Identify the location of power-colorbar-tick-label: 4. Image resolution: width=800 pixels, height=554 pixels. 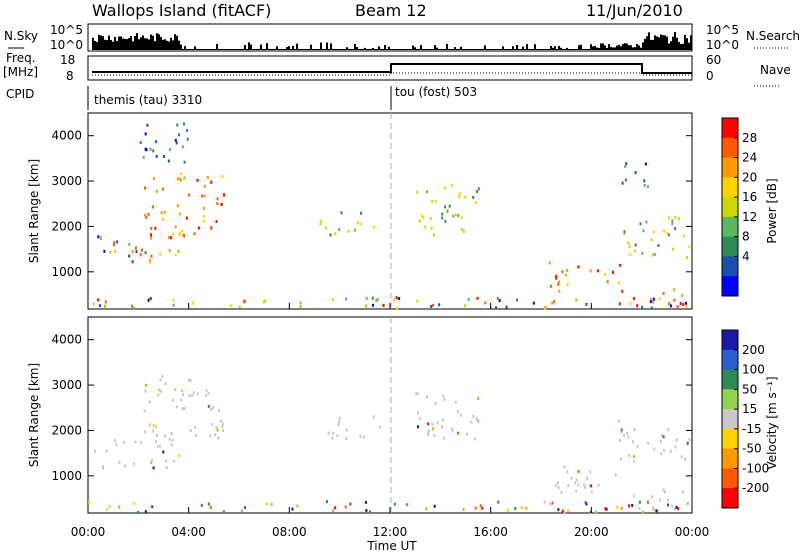
(746, 256).